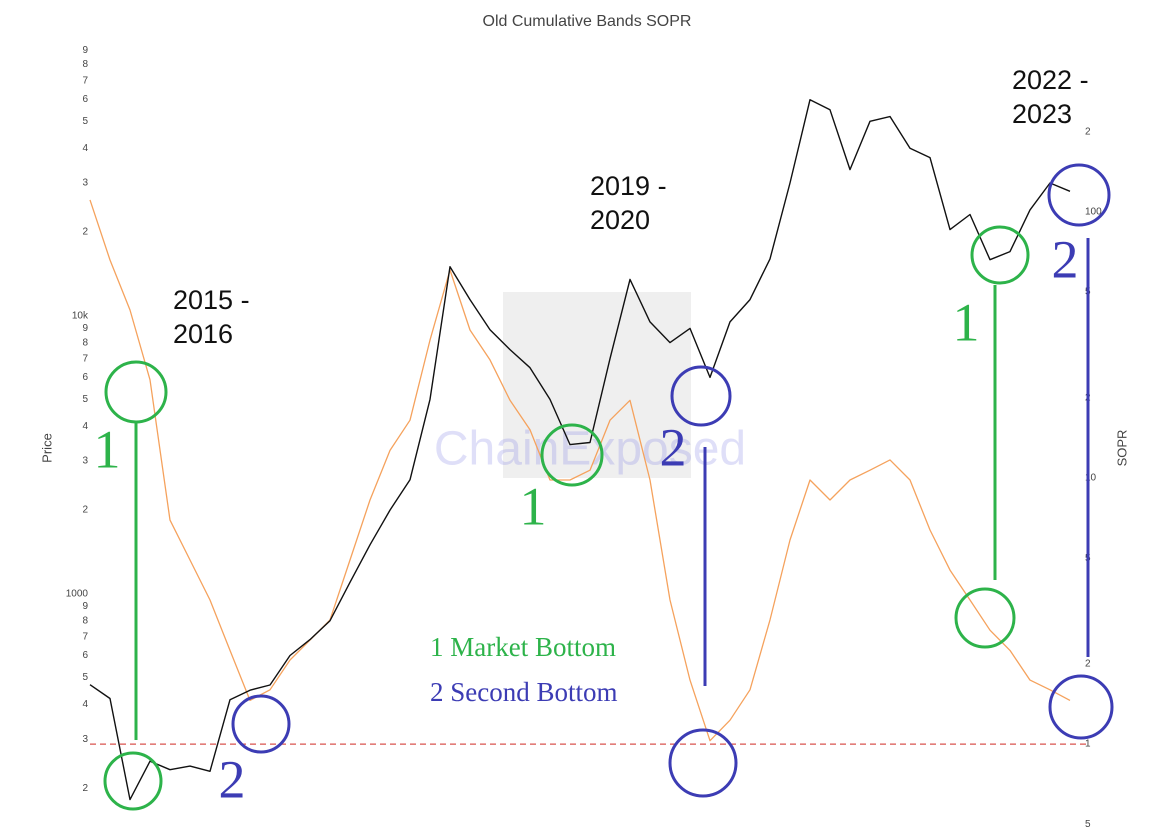  I want to click on period-label: 2015 -, so click(211, 300).